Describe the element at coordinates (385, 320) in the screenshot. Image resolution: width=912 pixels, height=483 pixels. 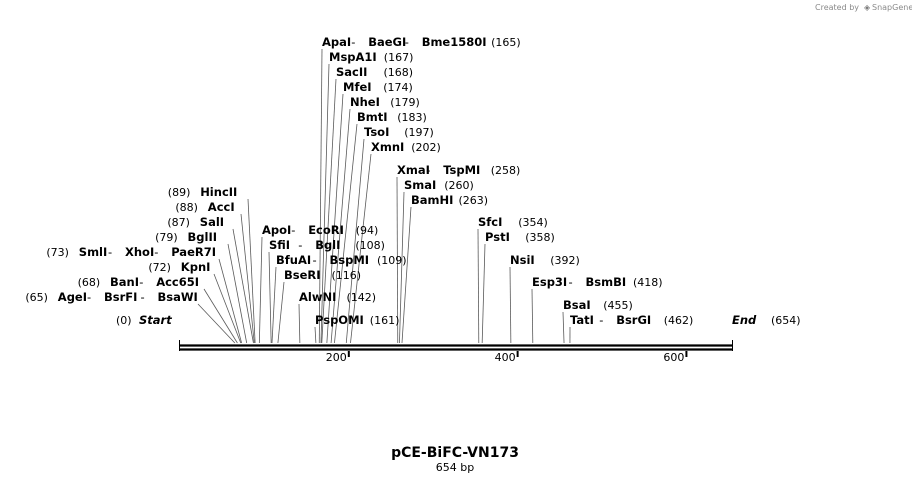
I see `site-position: (161)` at that location.